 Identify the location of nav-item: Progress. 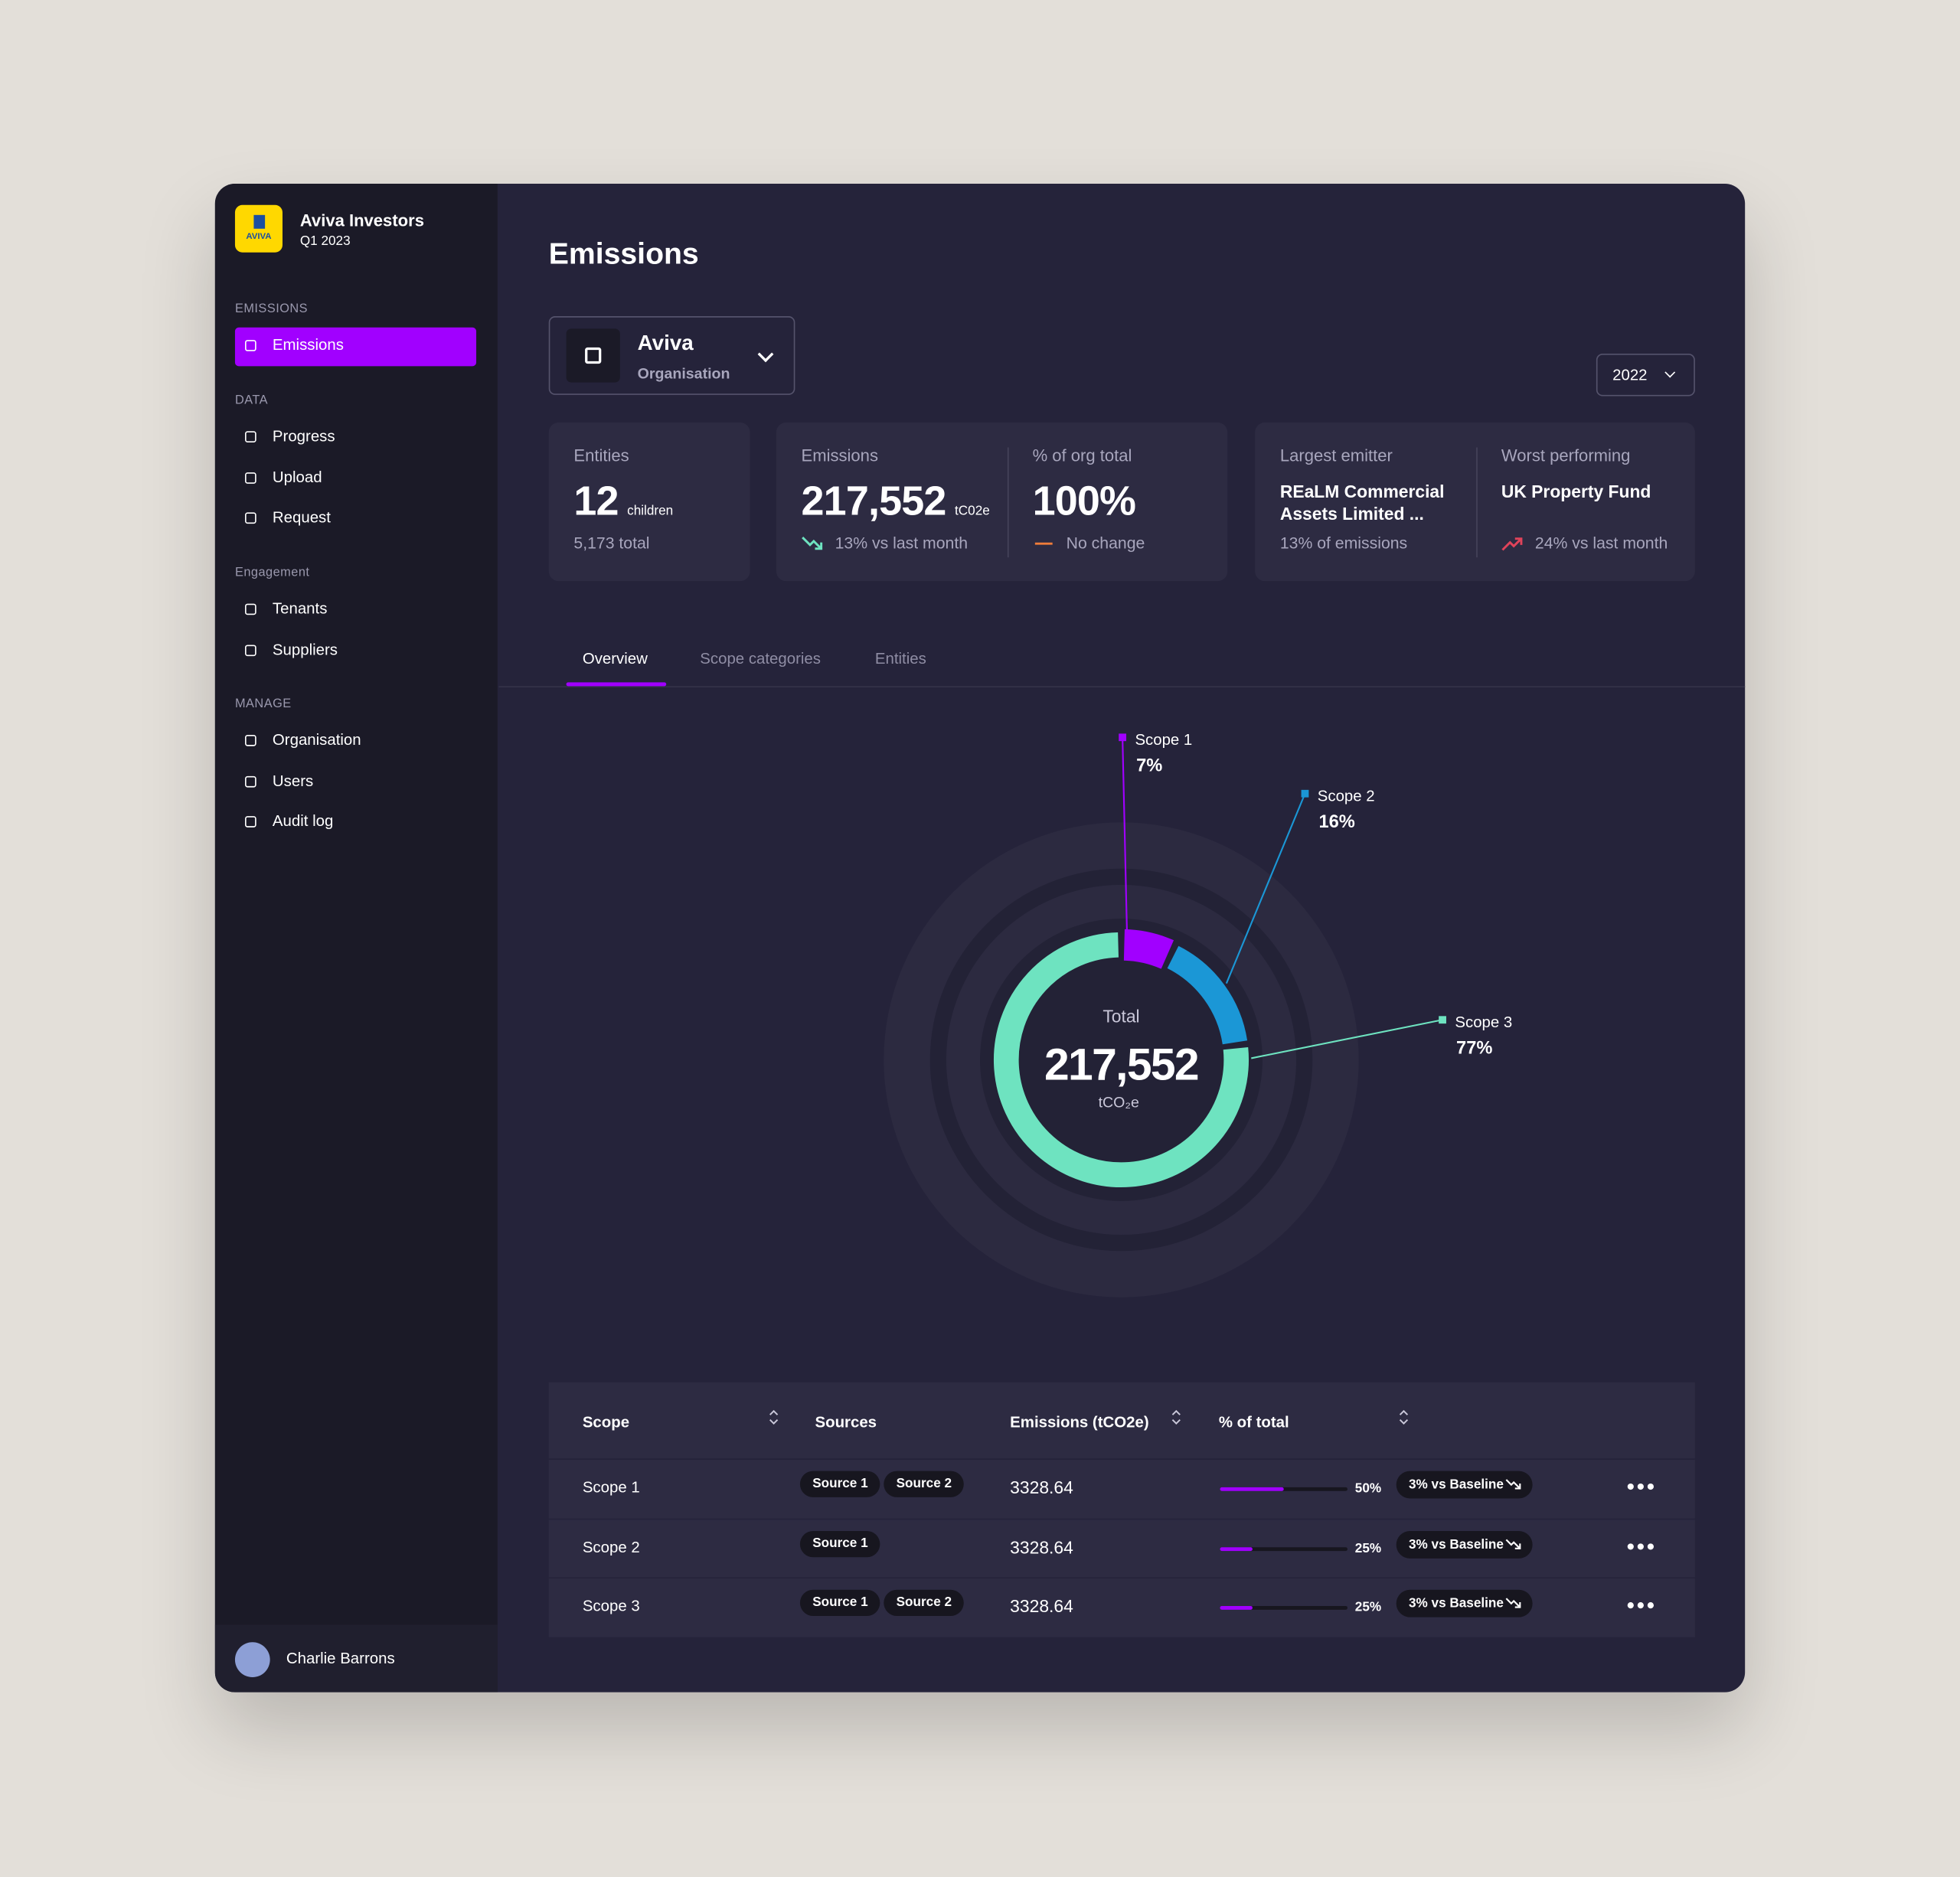
(303, 437).